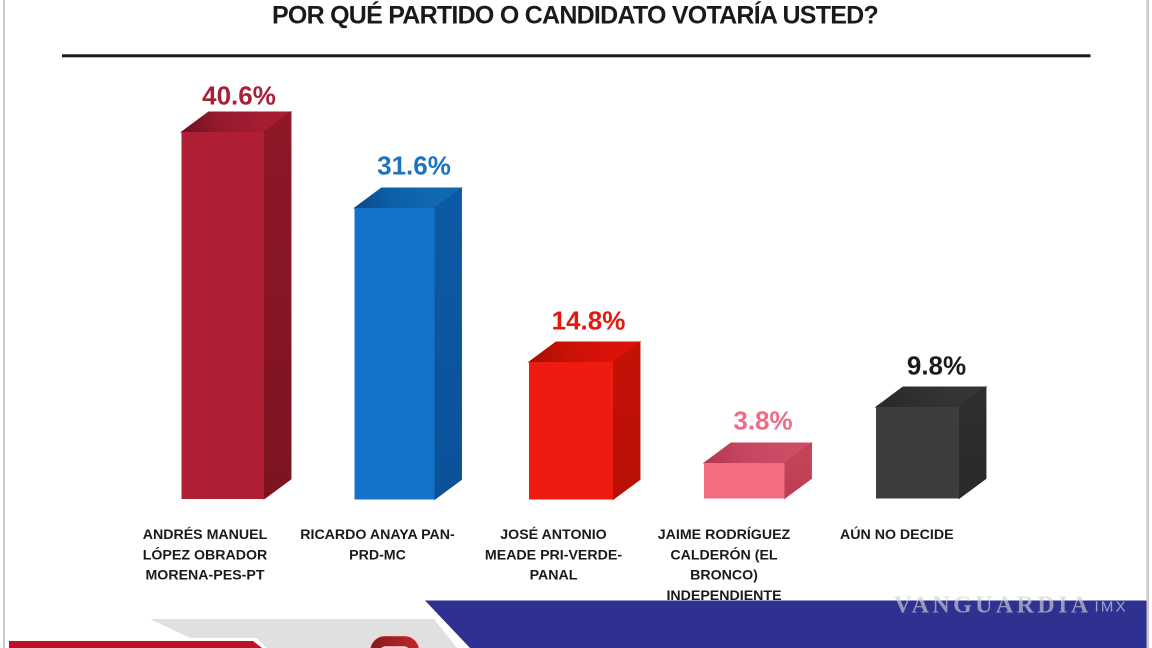 Image resolution: width=1152 pixels, height=648 pixels. Describe the element at coordinates (897, 534) in the screenshot. I see `svg-text: AÚN NO DECIDE` at that location.